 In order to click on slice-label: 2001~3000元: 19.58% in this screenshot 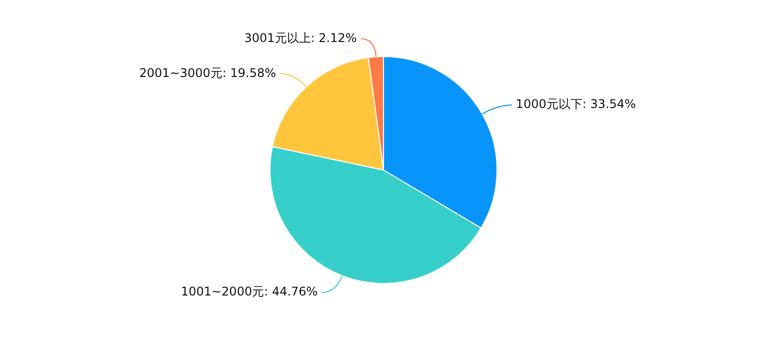, I will do `click(207, 73)`.